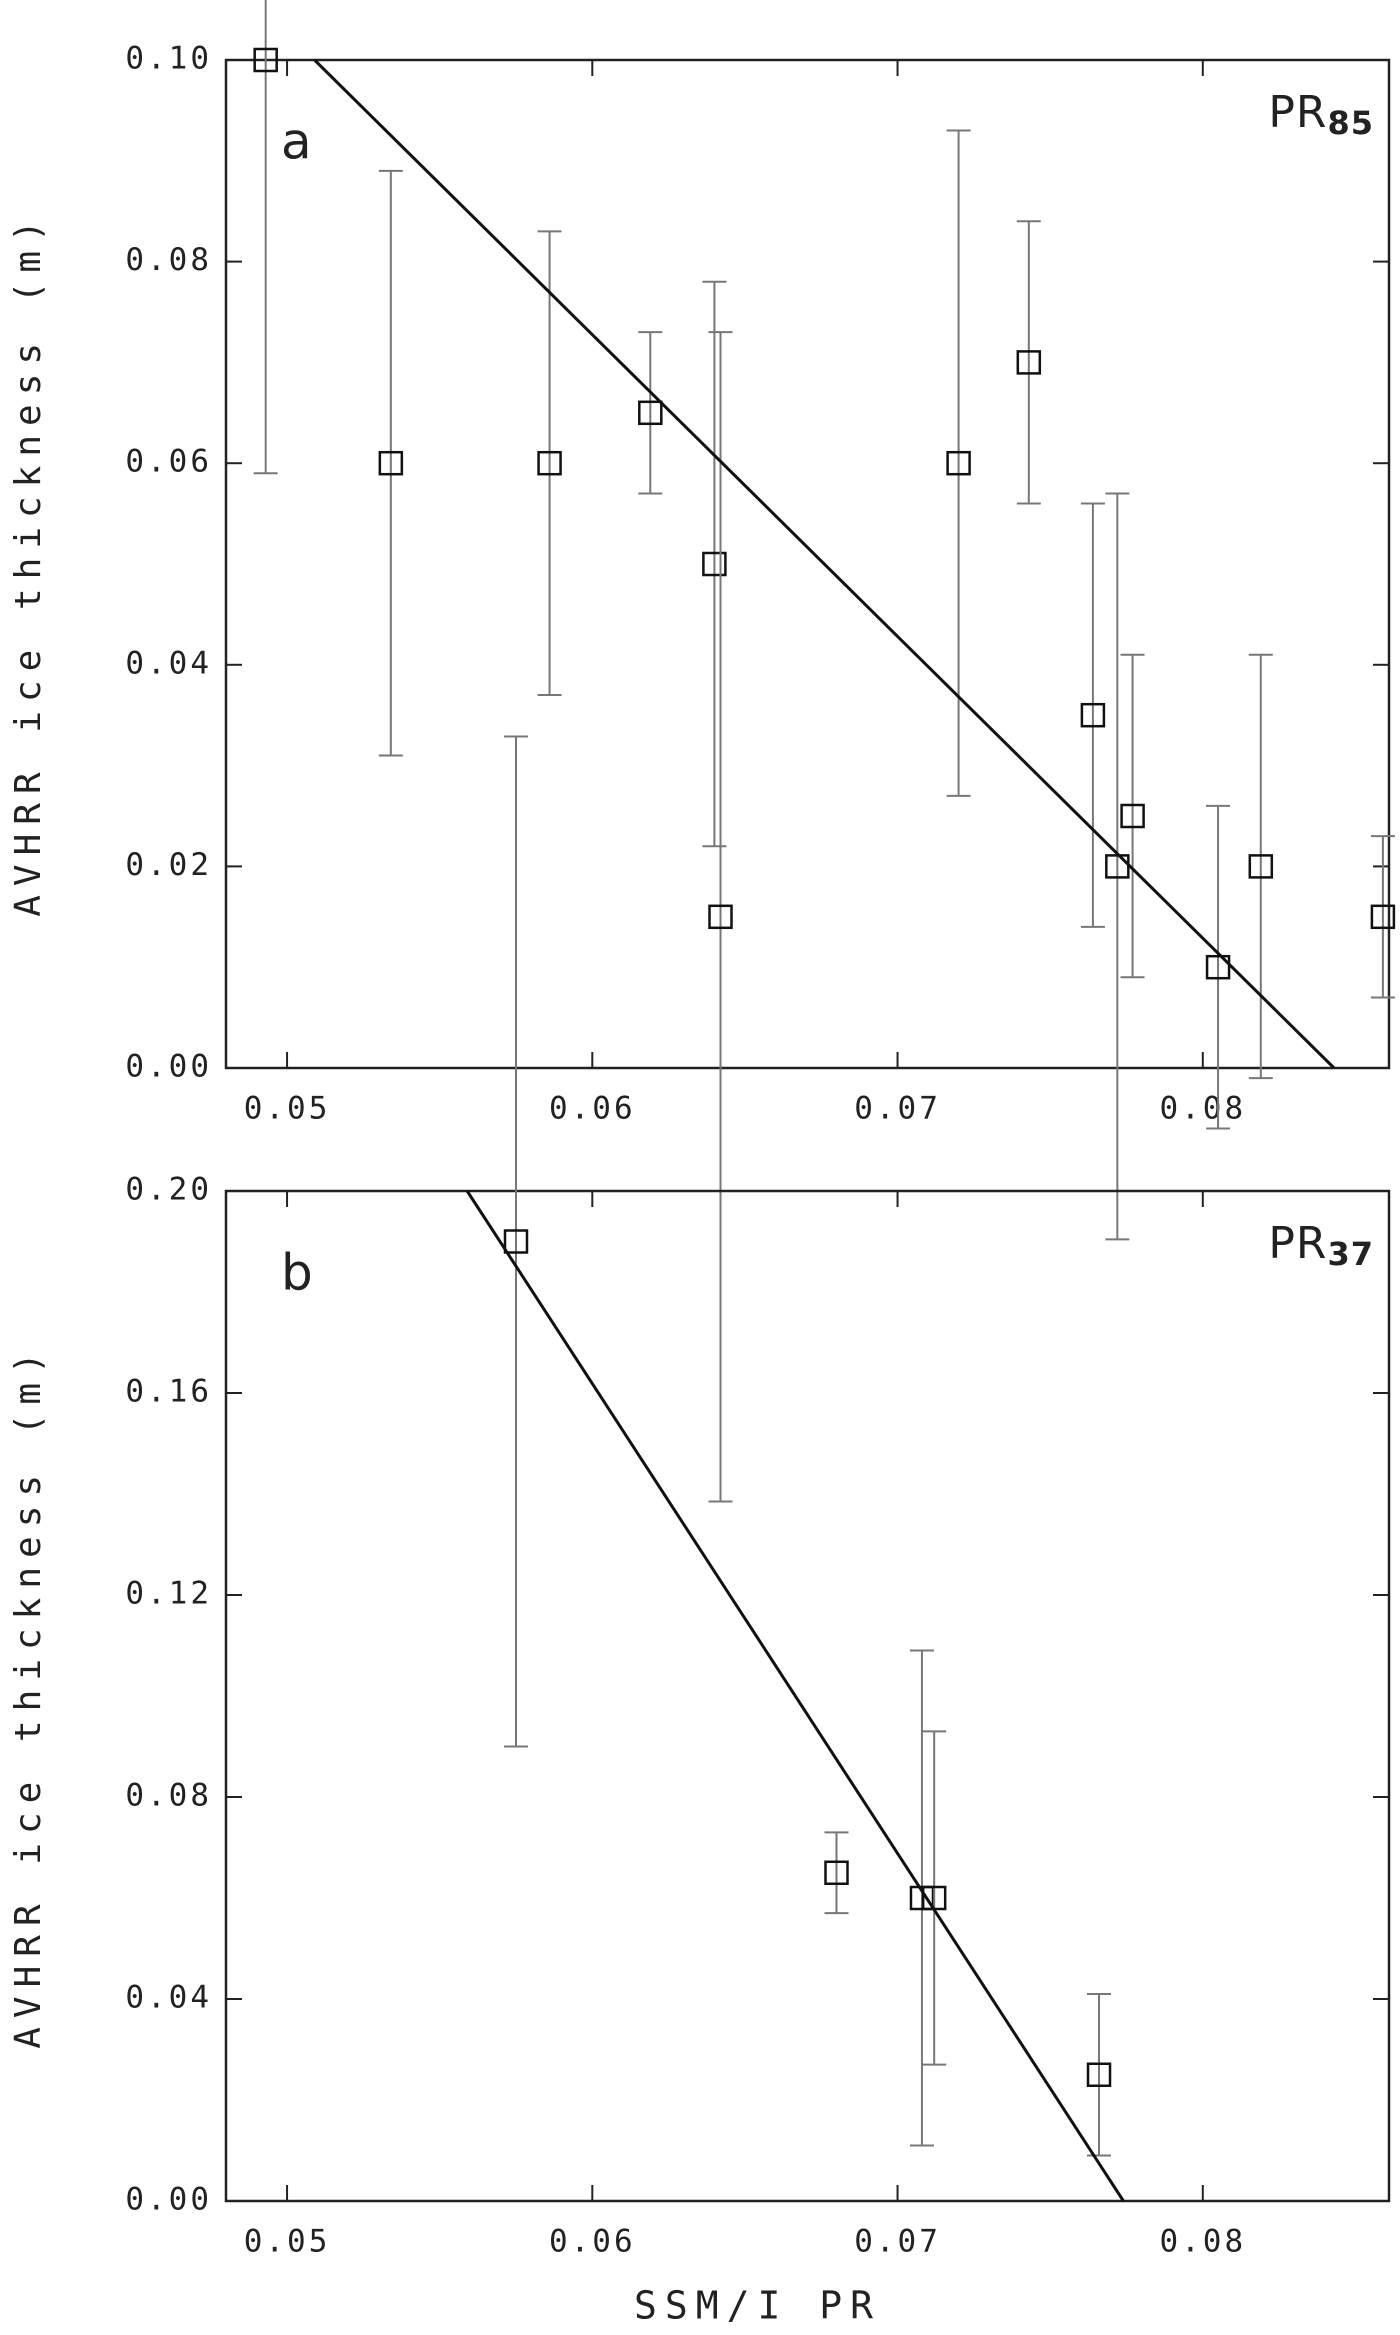 This screenshot has height=2335, width=1400. I want to click on y-tick-label: 0.12, so click(168, 1594).